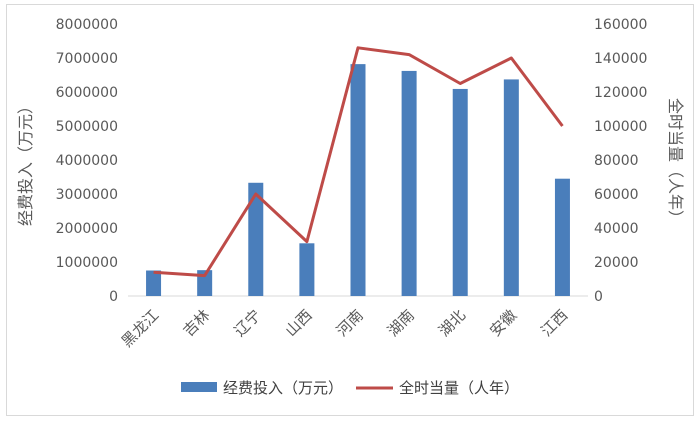  I want to click on left-axis-title: 经费投入（万元）, so click(25, 162).